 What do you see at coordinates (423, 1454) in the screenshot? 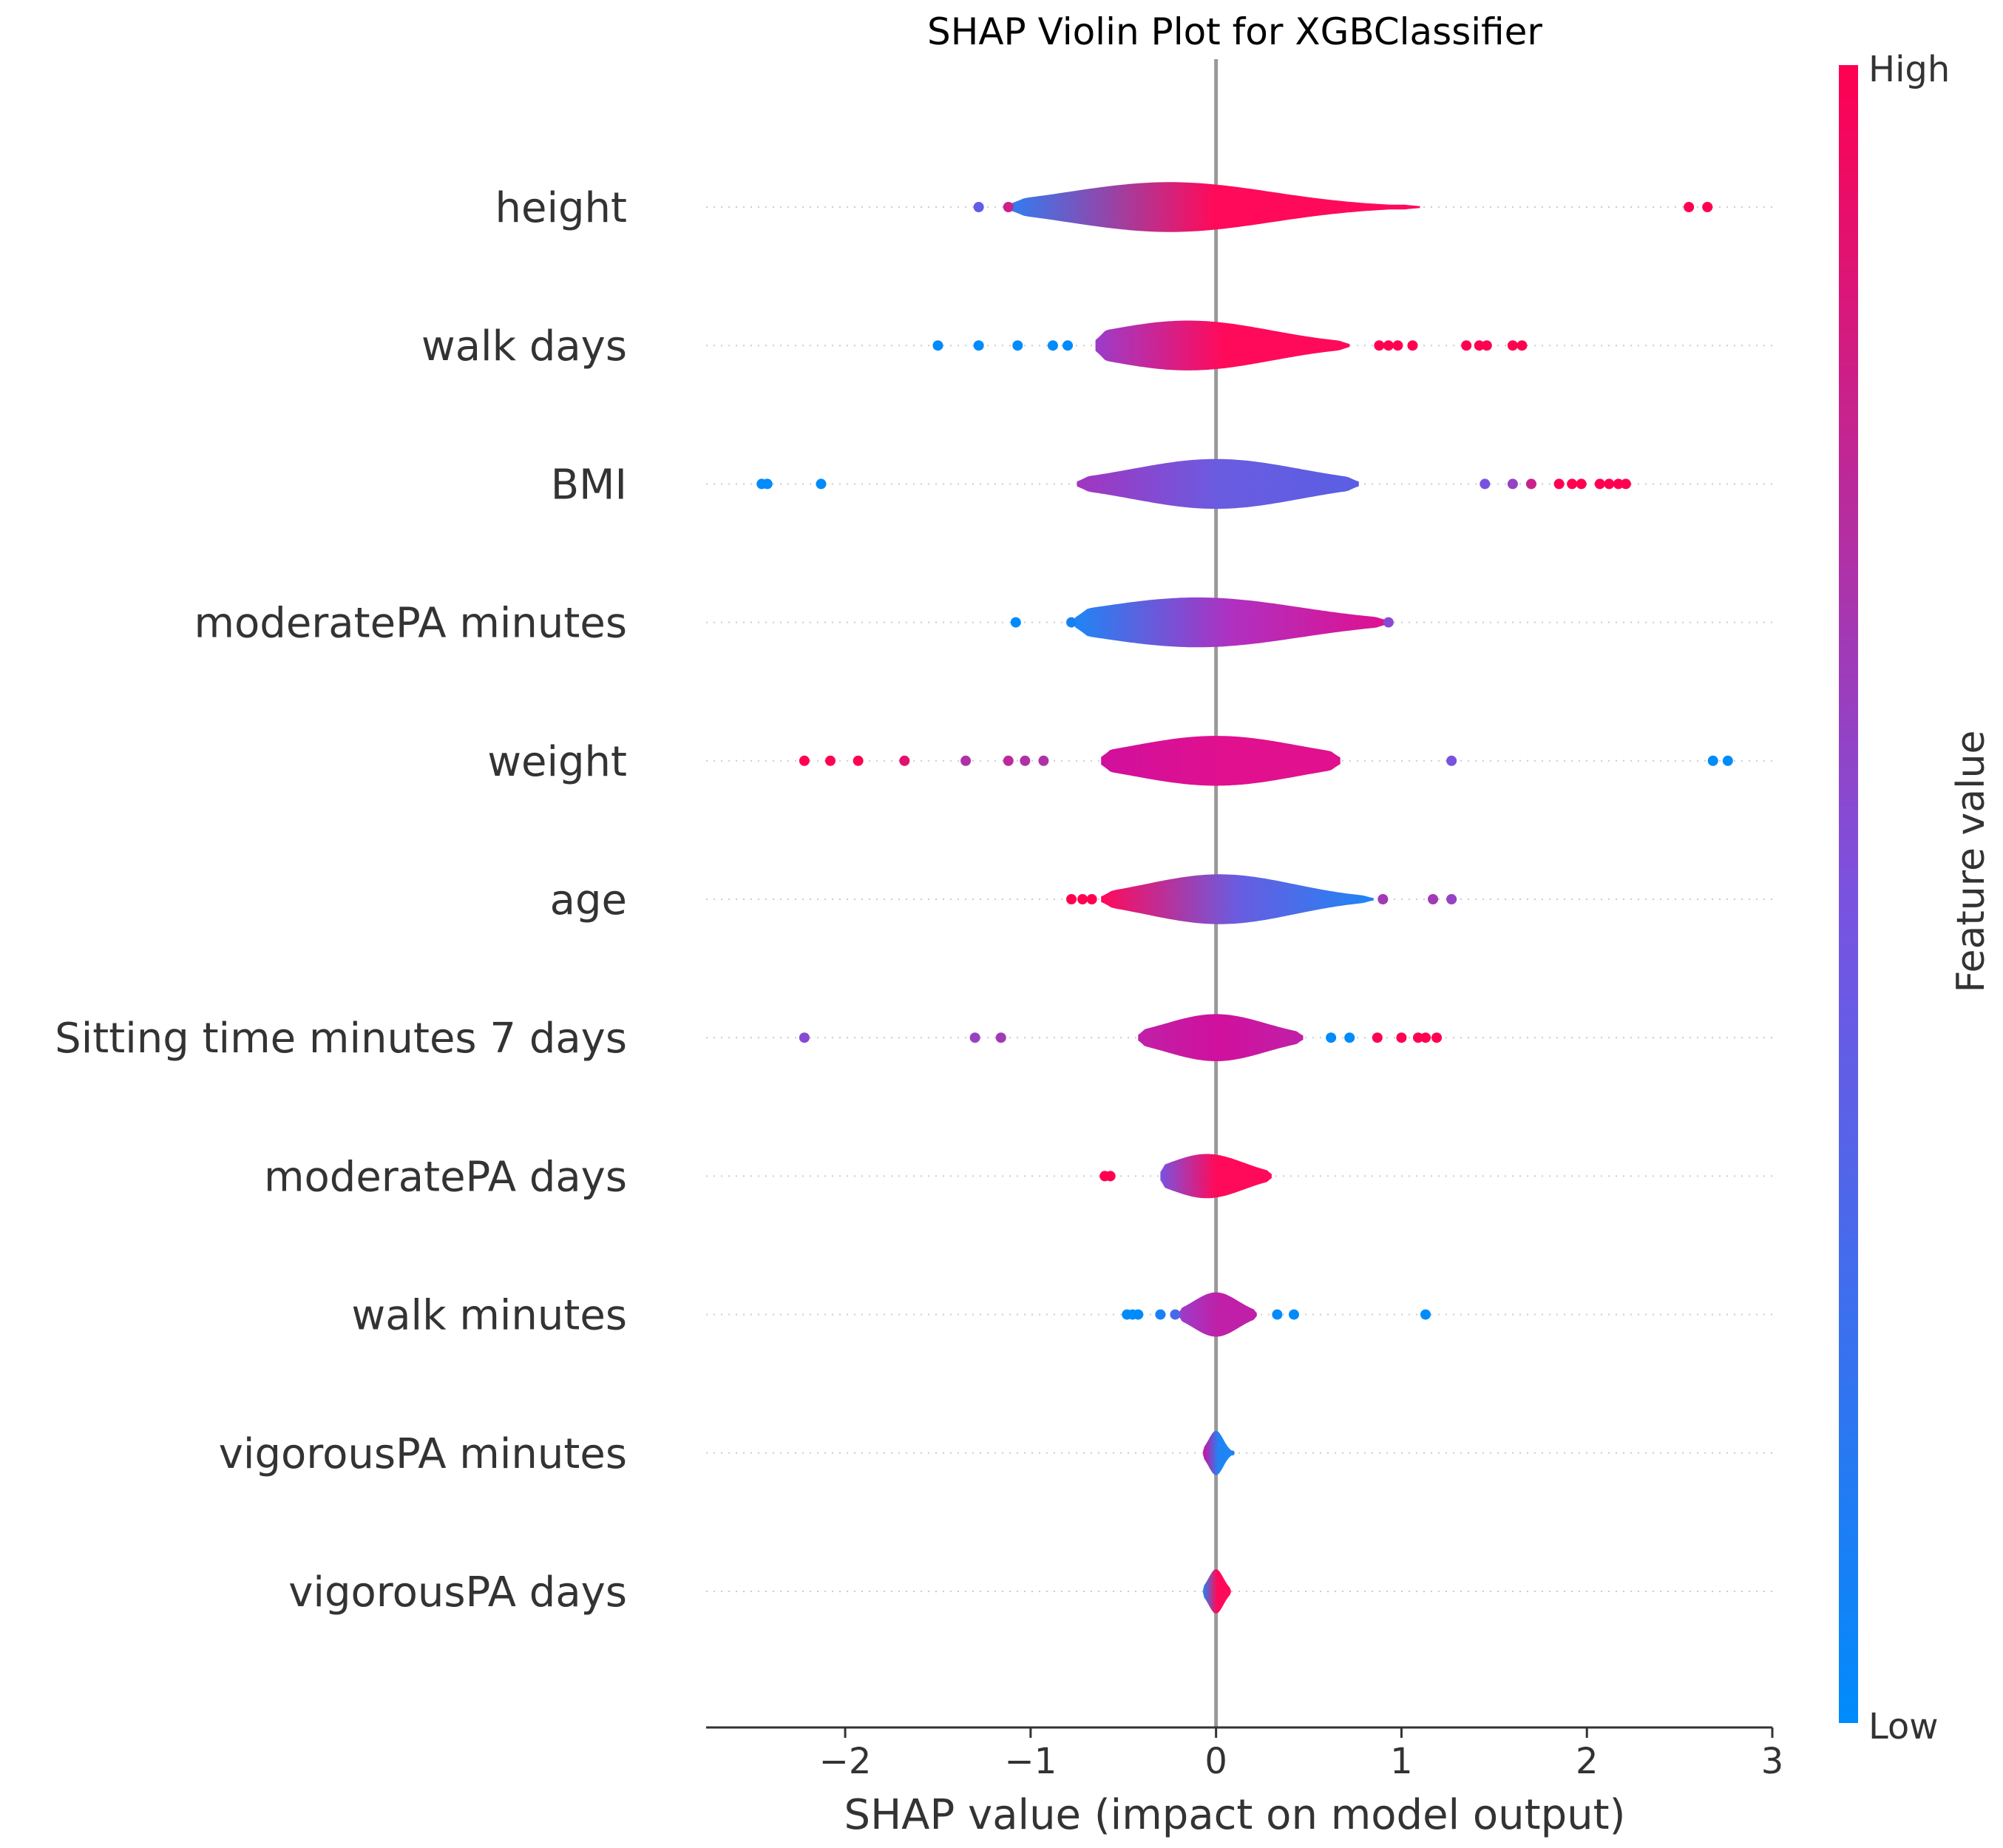
I see `feature-label-vigorouspa-minutes: vigorousPA minutes` at bounding box center [423, 1454].